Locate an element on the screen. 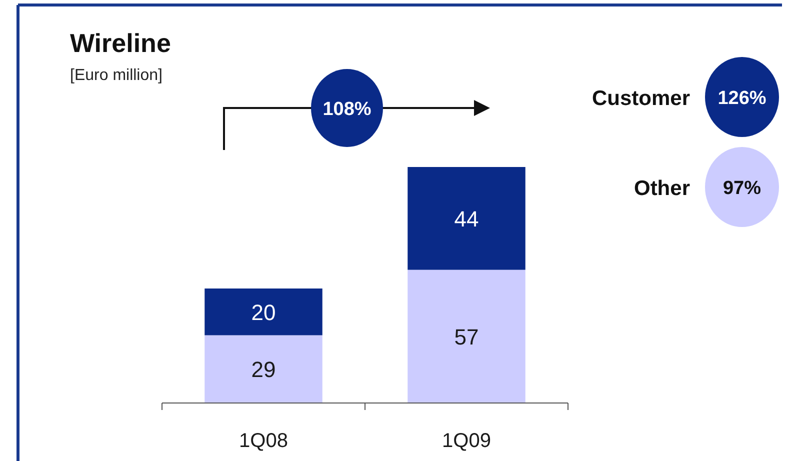  x-tick-label: 1Q08 is located at coordinates (263, 441).